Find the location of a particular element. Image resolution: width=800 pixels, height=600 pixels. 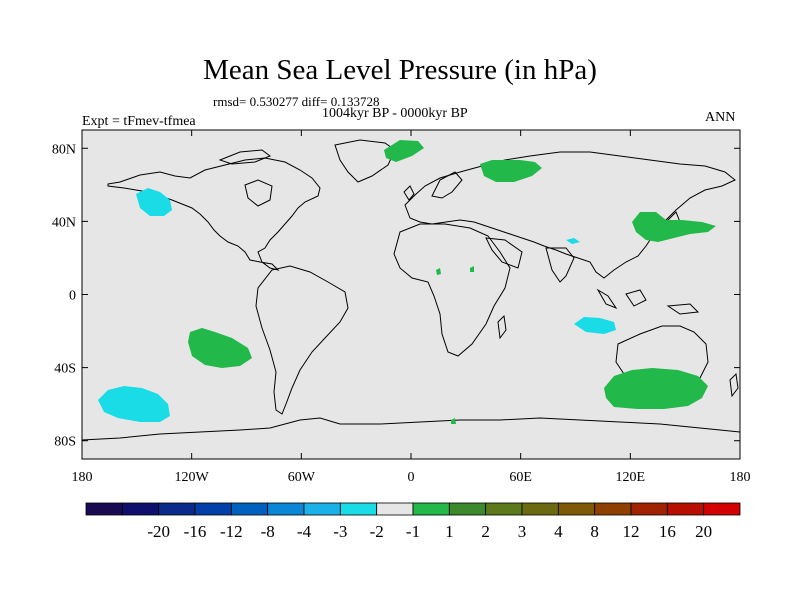

coast-arctic-islands is located at coordinates (245, 157).